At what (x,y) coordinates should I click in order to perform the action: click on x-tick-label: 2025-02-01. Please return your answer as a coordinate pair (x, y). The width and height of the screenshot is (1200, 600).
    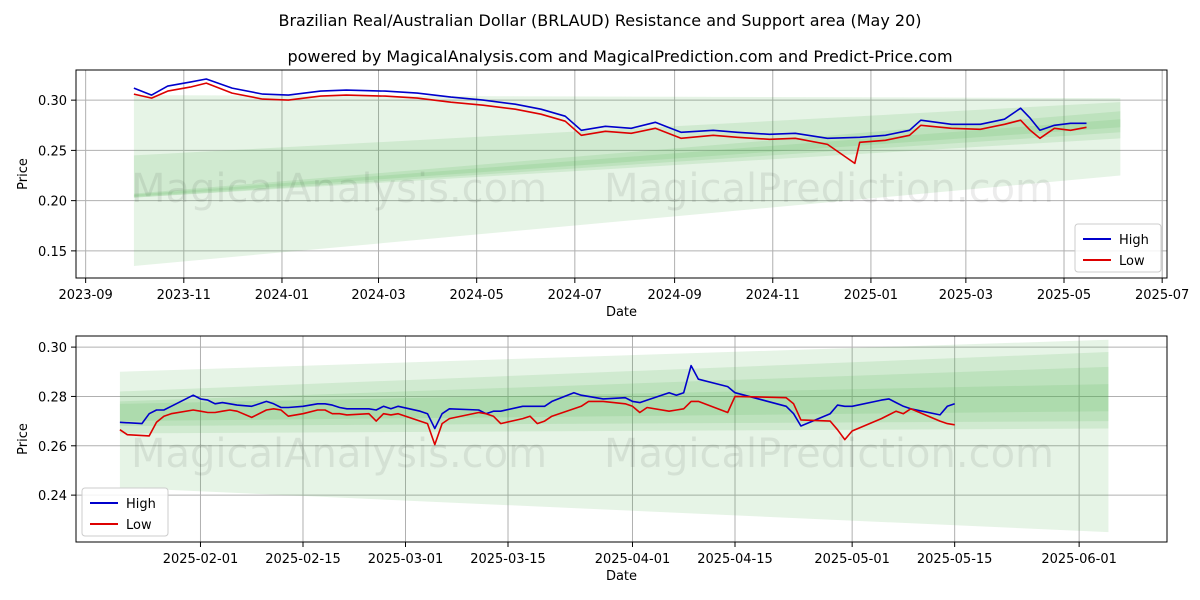
    Looking at the image, I should click on (201, 559).